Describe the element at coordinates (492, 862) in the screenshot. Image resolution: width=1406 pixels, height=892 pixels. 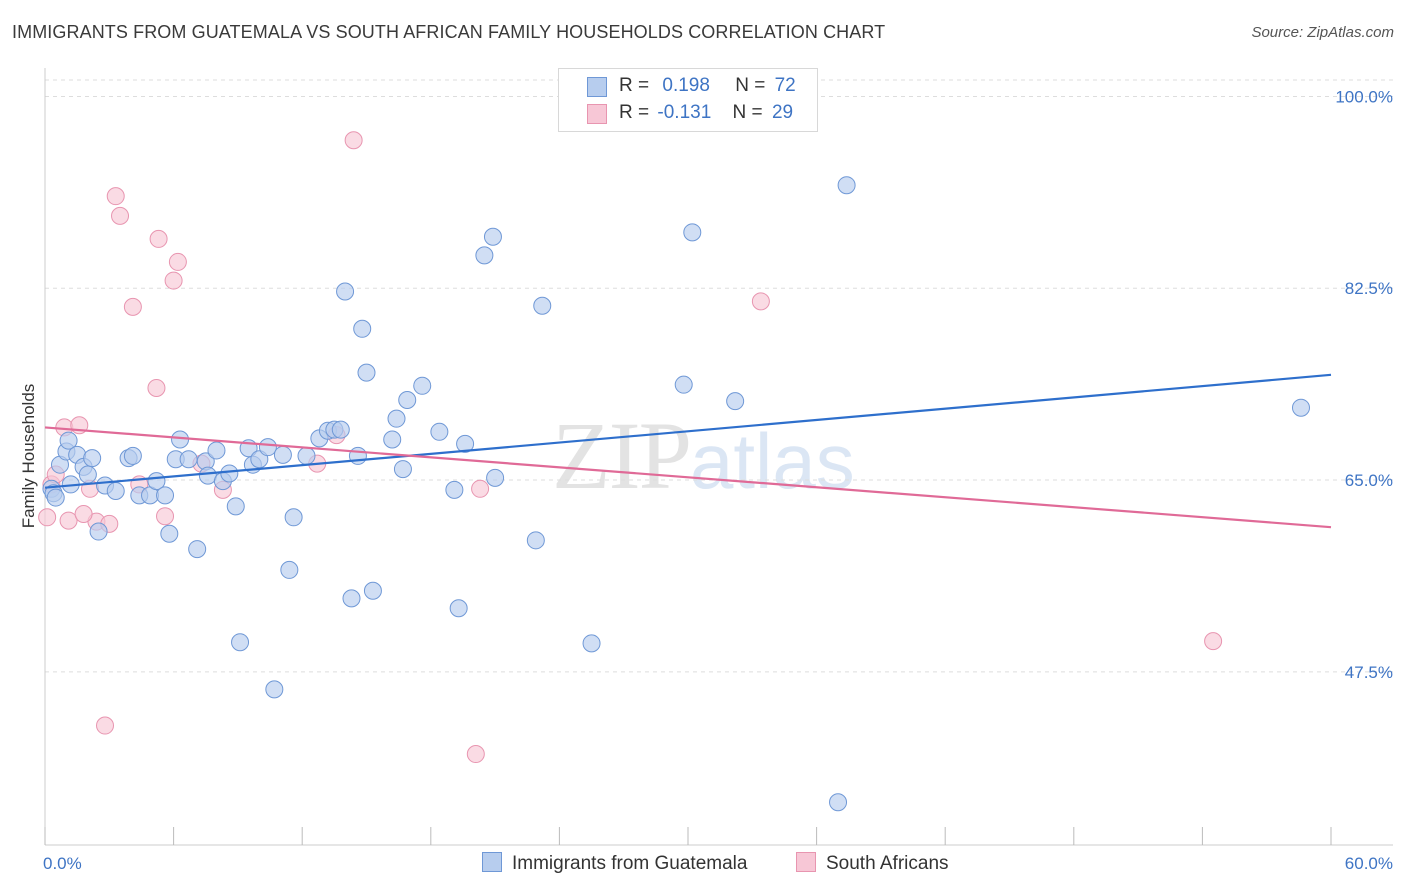
I see `bottom-legend-swatch-blue` at that location.